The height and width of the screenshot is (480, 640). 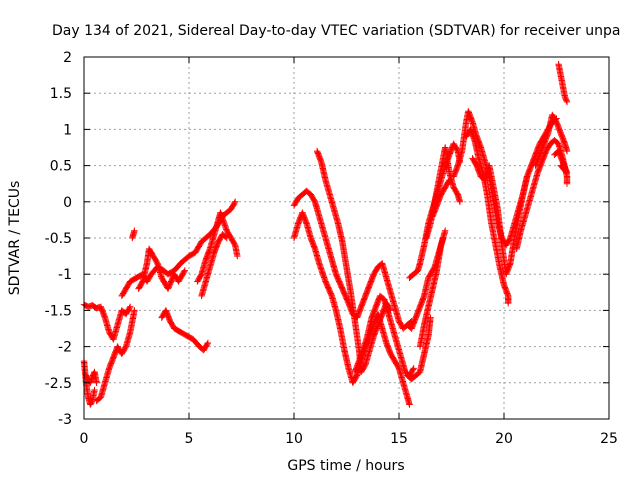 I want to click on y-tick-label: 2, so click(x=67, y=58).